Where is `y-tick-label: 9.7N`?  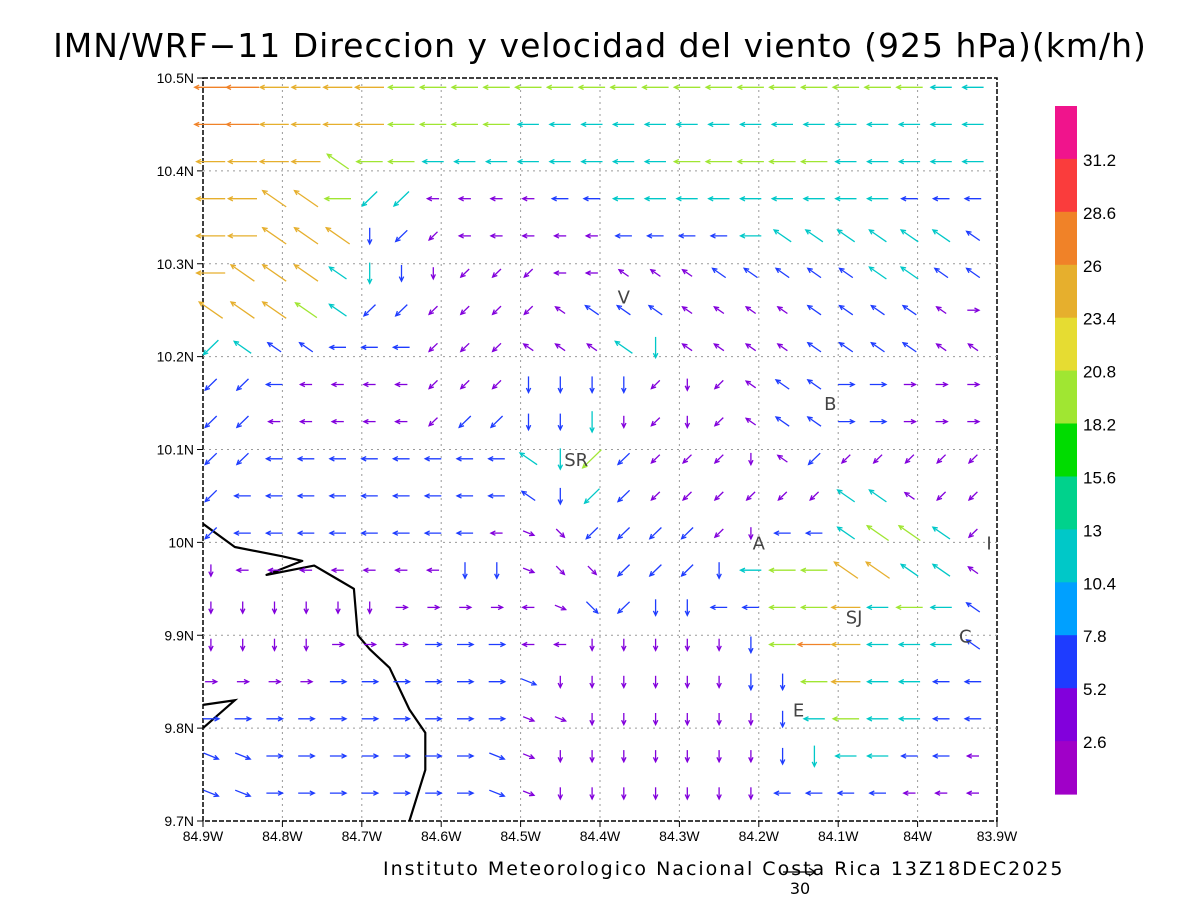 y-tick-label: 9.7N is located at coordinates (179, 821).